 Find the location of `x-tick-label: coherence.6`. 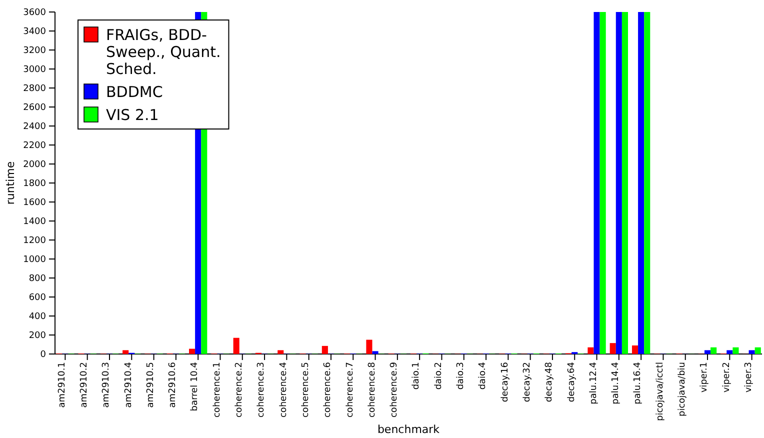

x-tick-label: coherence.6 is located at coordinates (328, 390).